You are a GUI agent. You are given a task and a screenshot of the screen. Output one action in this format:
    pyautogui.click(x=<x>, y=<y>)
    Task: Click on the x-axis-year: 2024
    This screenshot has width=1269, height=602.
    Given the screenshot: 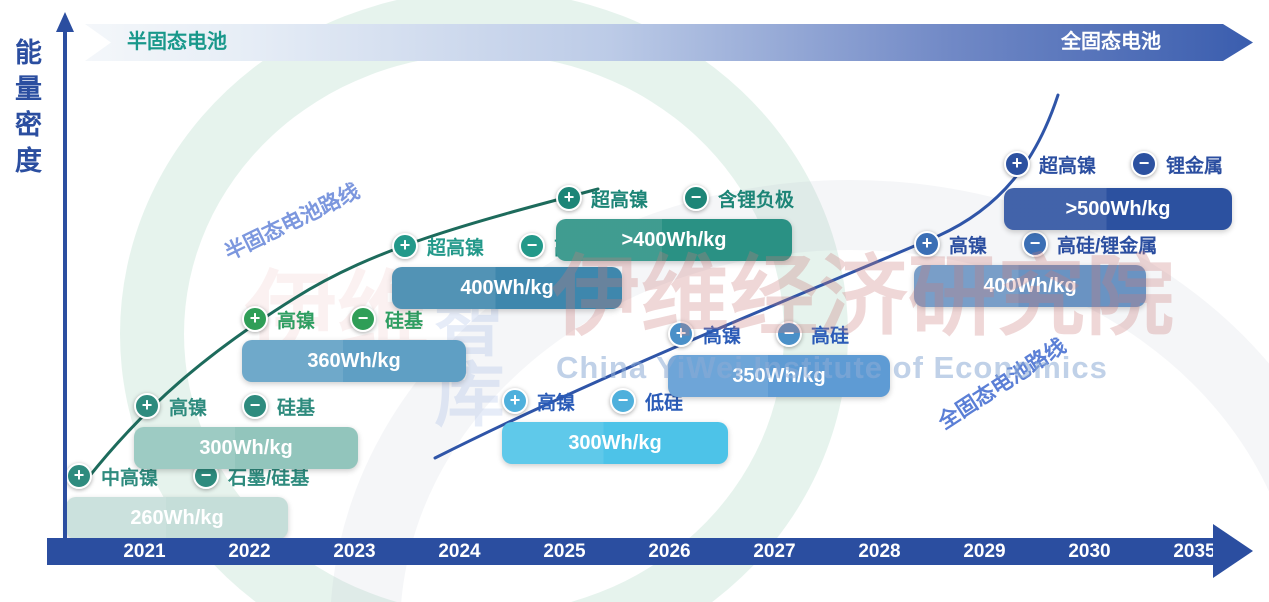 What is the action you would take?
    pyautogui.click(x=459, y=551)
    